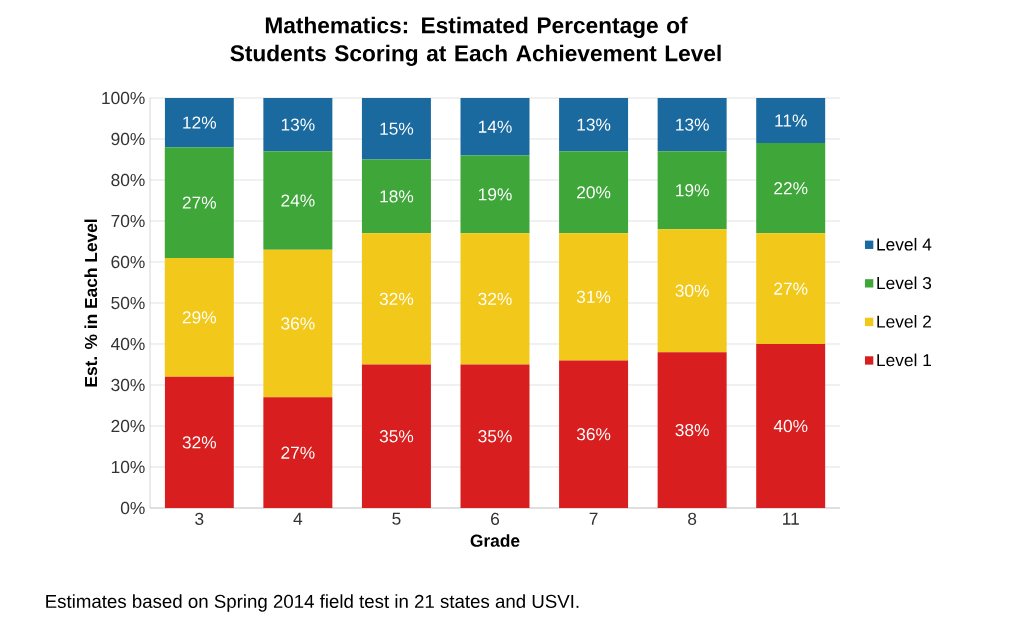 This screenshot has width=1024, height=626. Describe the element at coordinates (904, 321) in the screenshot. I see `legend-label: Level 2` at that location.